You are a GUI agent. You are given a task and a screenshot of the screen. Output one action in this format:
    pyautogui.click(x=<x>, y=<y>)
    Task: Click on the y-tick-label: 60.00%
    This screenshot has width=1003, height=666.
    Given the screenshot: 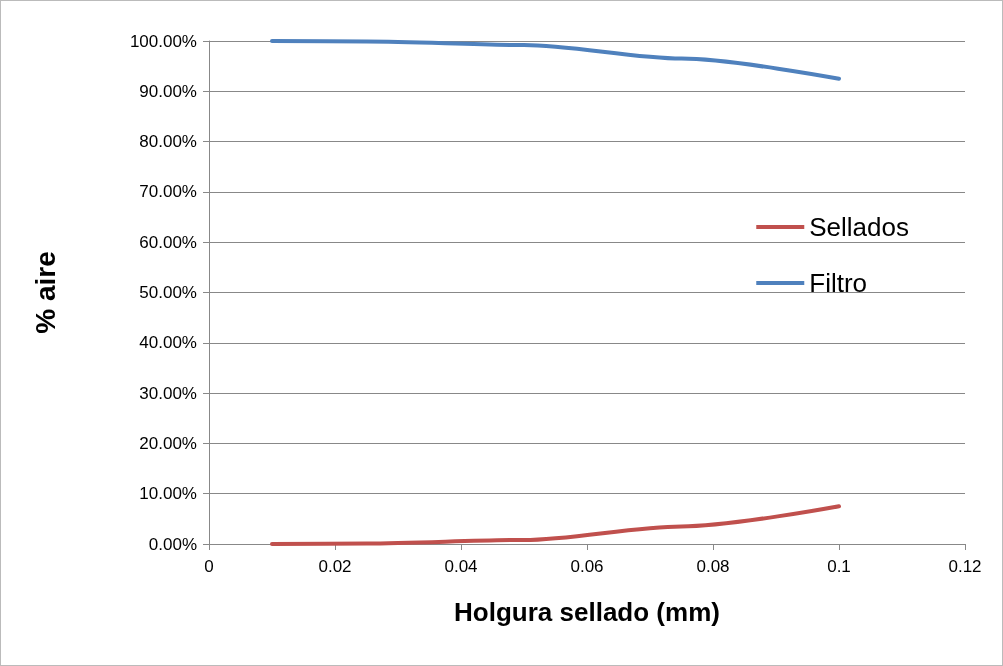 What is the action you would take?
    pyautogui.click(x=168, y=242)
    